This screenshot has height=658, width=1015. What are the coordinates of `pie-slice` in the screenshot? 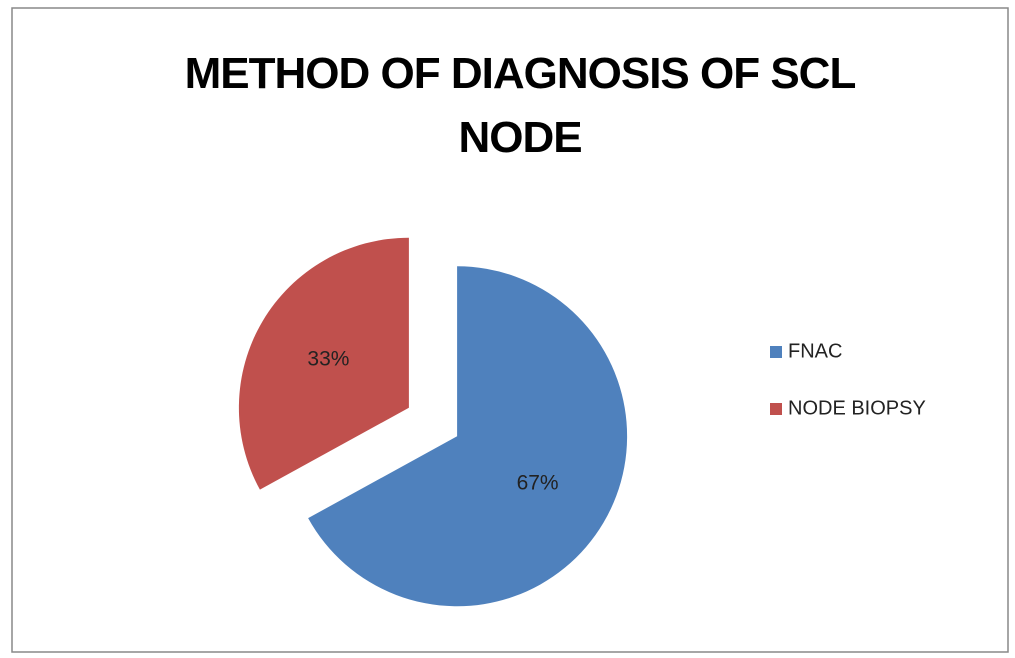 It's located at (323, 363).